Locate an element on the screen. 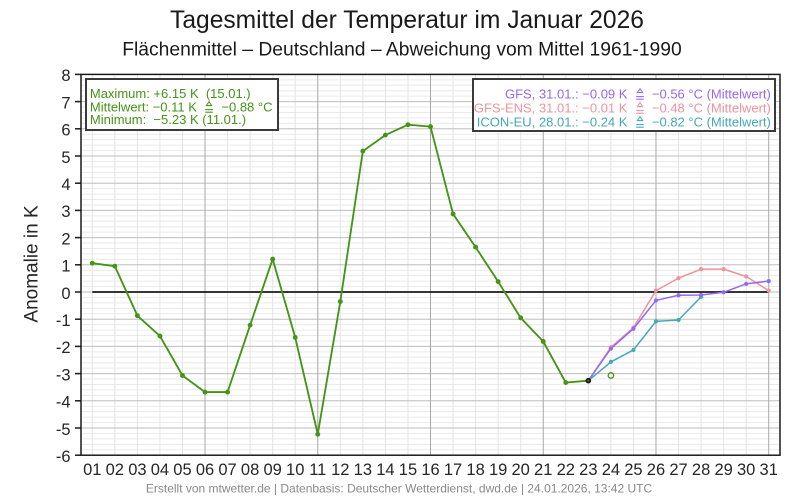 Image resolution: width=800 pixels, height=500 pixels. svg-text: 25 is located at coordinates (633, 470).